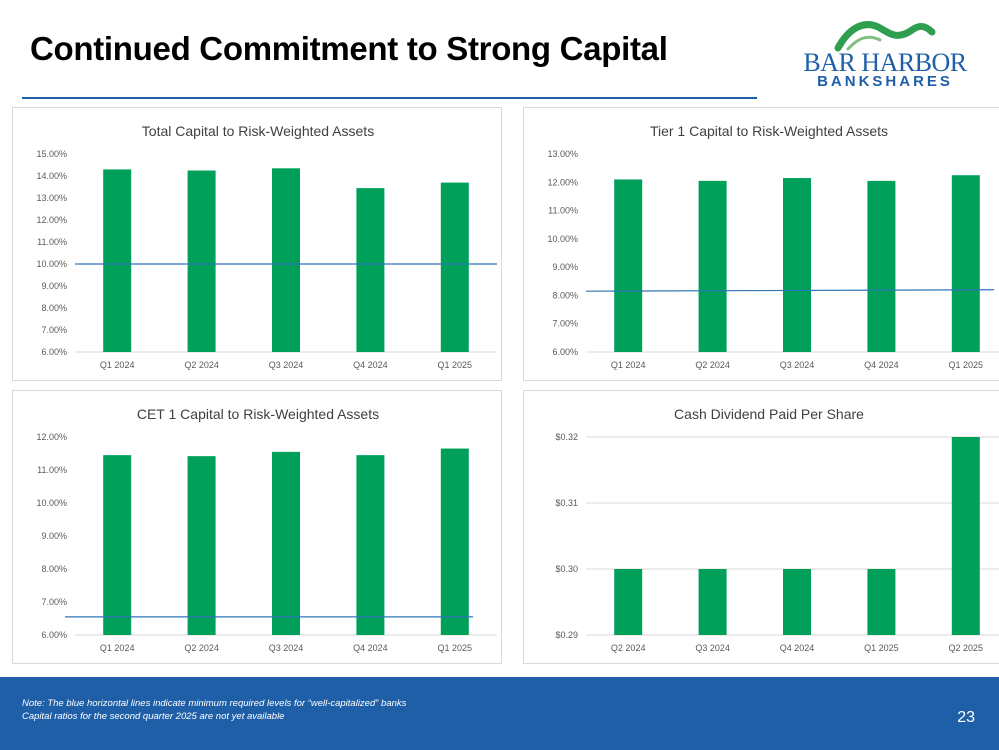  What do you see at coordinates (966, 648) in the screenshot?
I see `x-tick-label: Q2 2025` at bounding box center [966, 648].